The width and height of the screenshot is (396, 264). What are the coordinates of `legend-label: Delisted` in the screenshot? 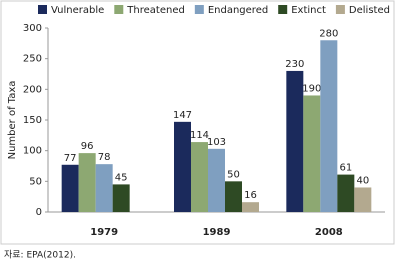 It's located at (369, 10).